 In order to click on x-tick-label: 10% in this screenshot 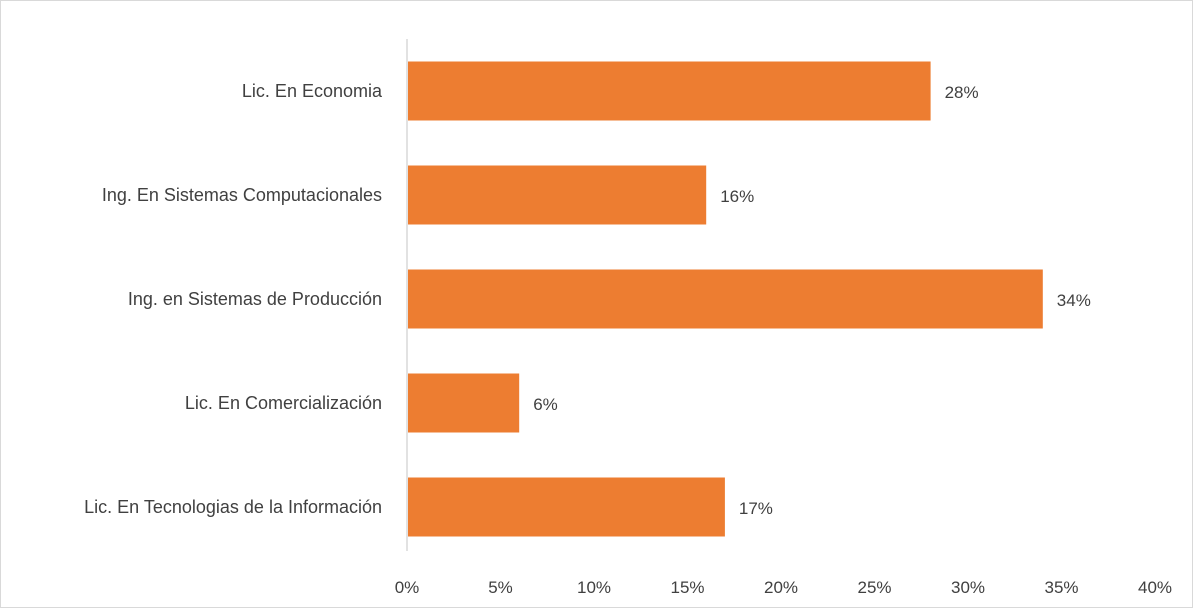, I will do `click(594, 587)`.